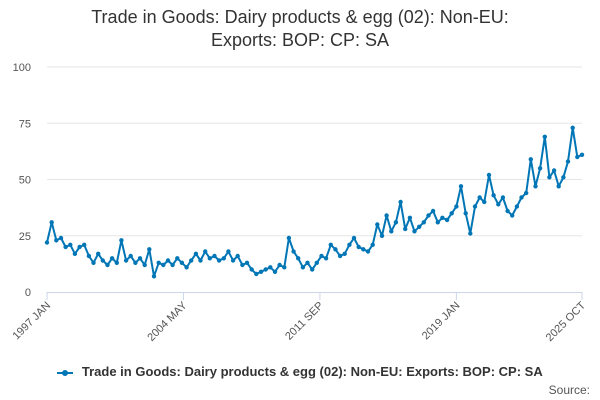  I want to click on source-credit: Source:, so click(569, 390).